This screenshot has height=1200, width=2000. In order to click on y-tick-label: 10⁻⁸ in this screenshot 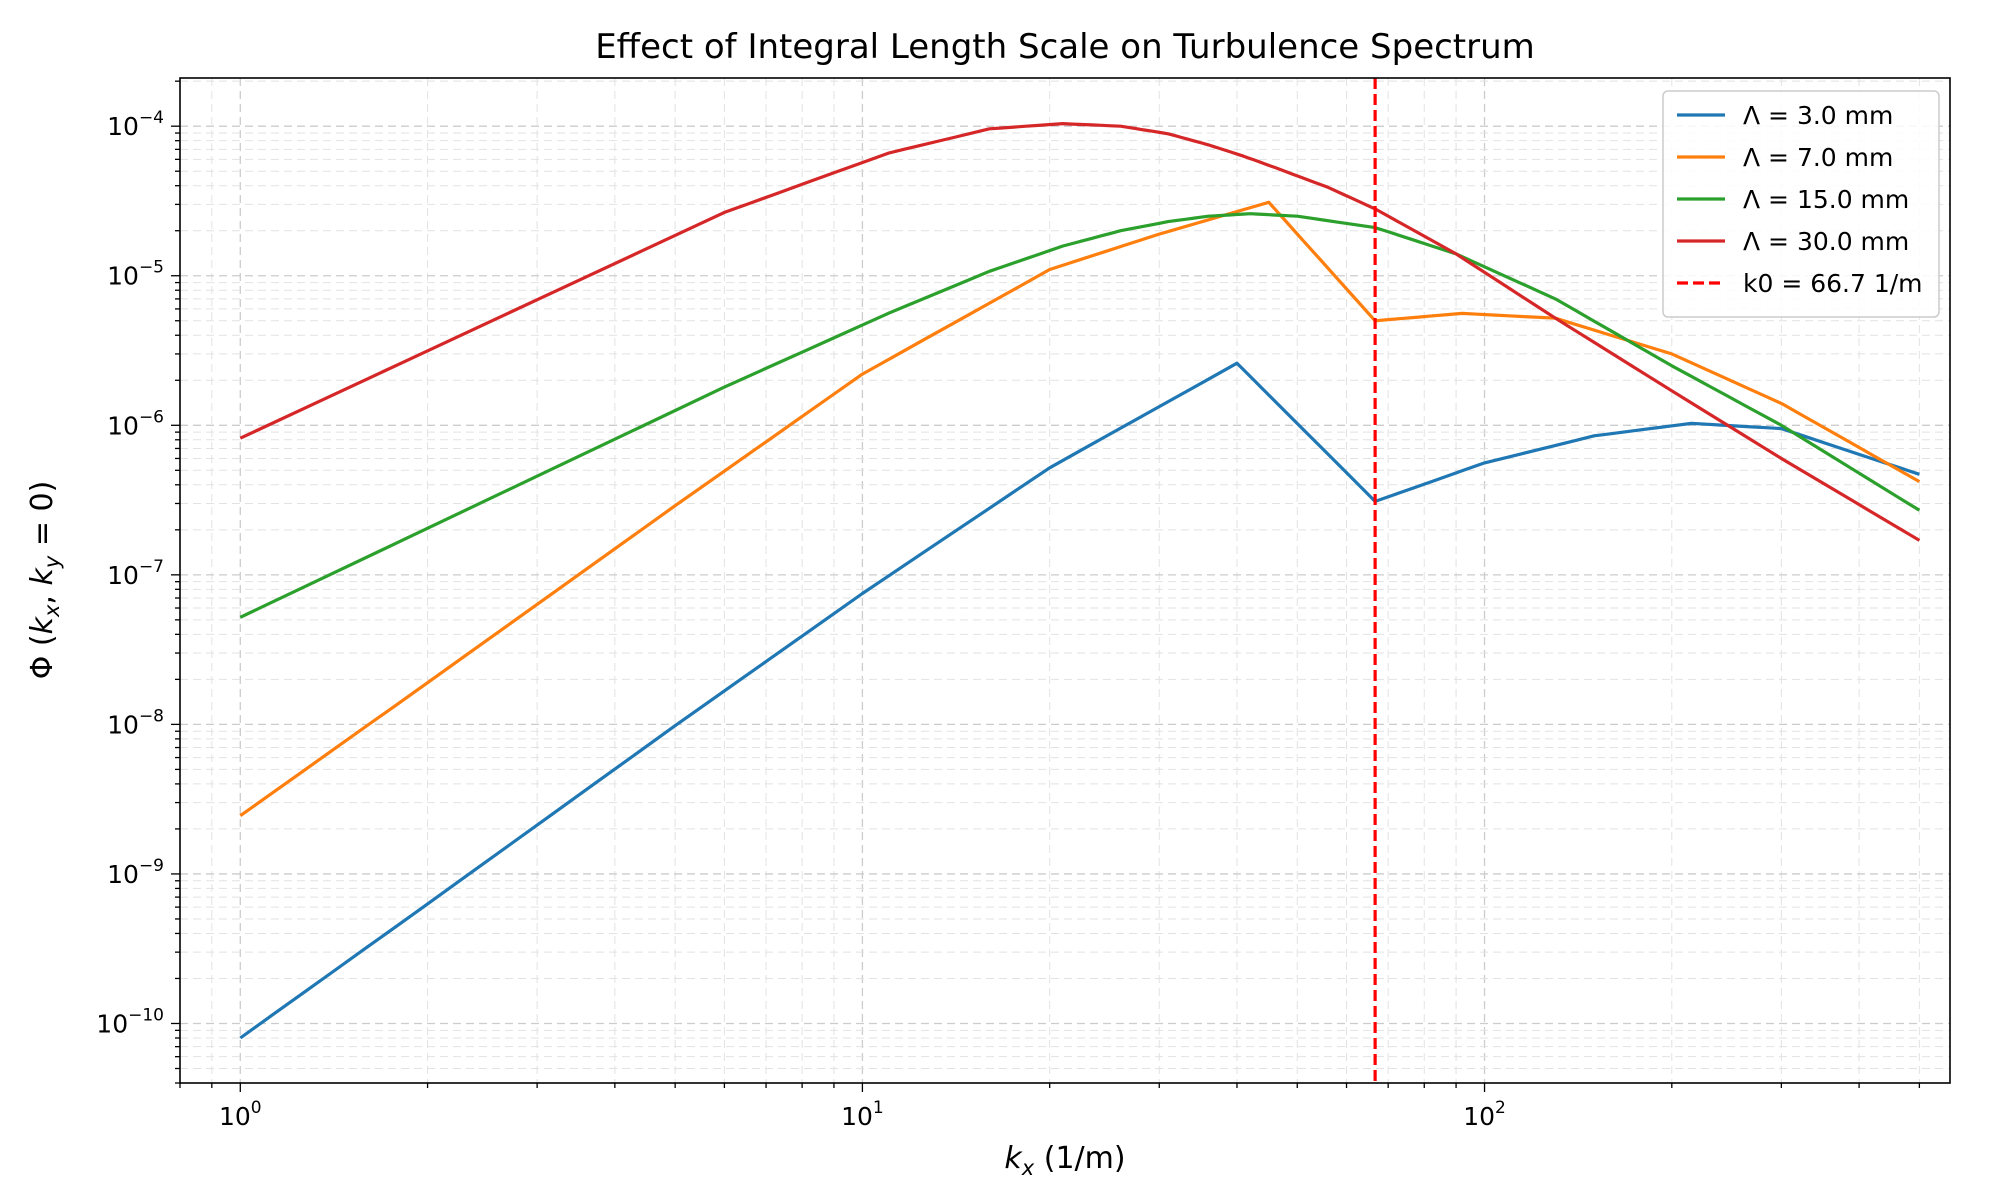, I will do `click(135, 722)`.